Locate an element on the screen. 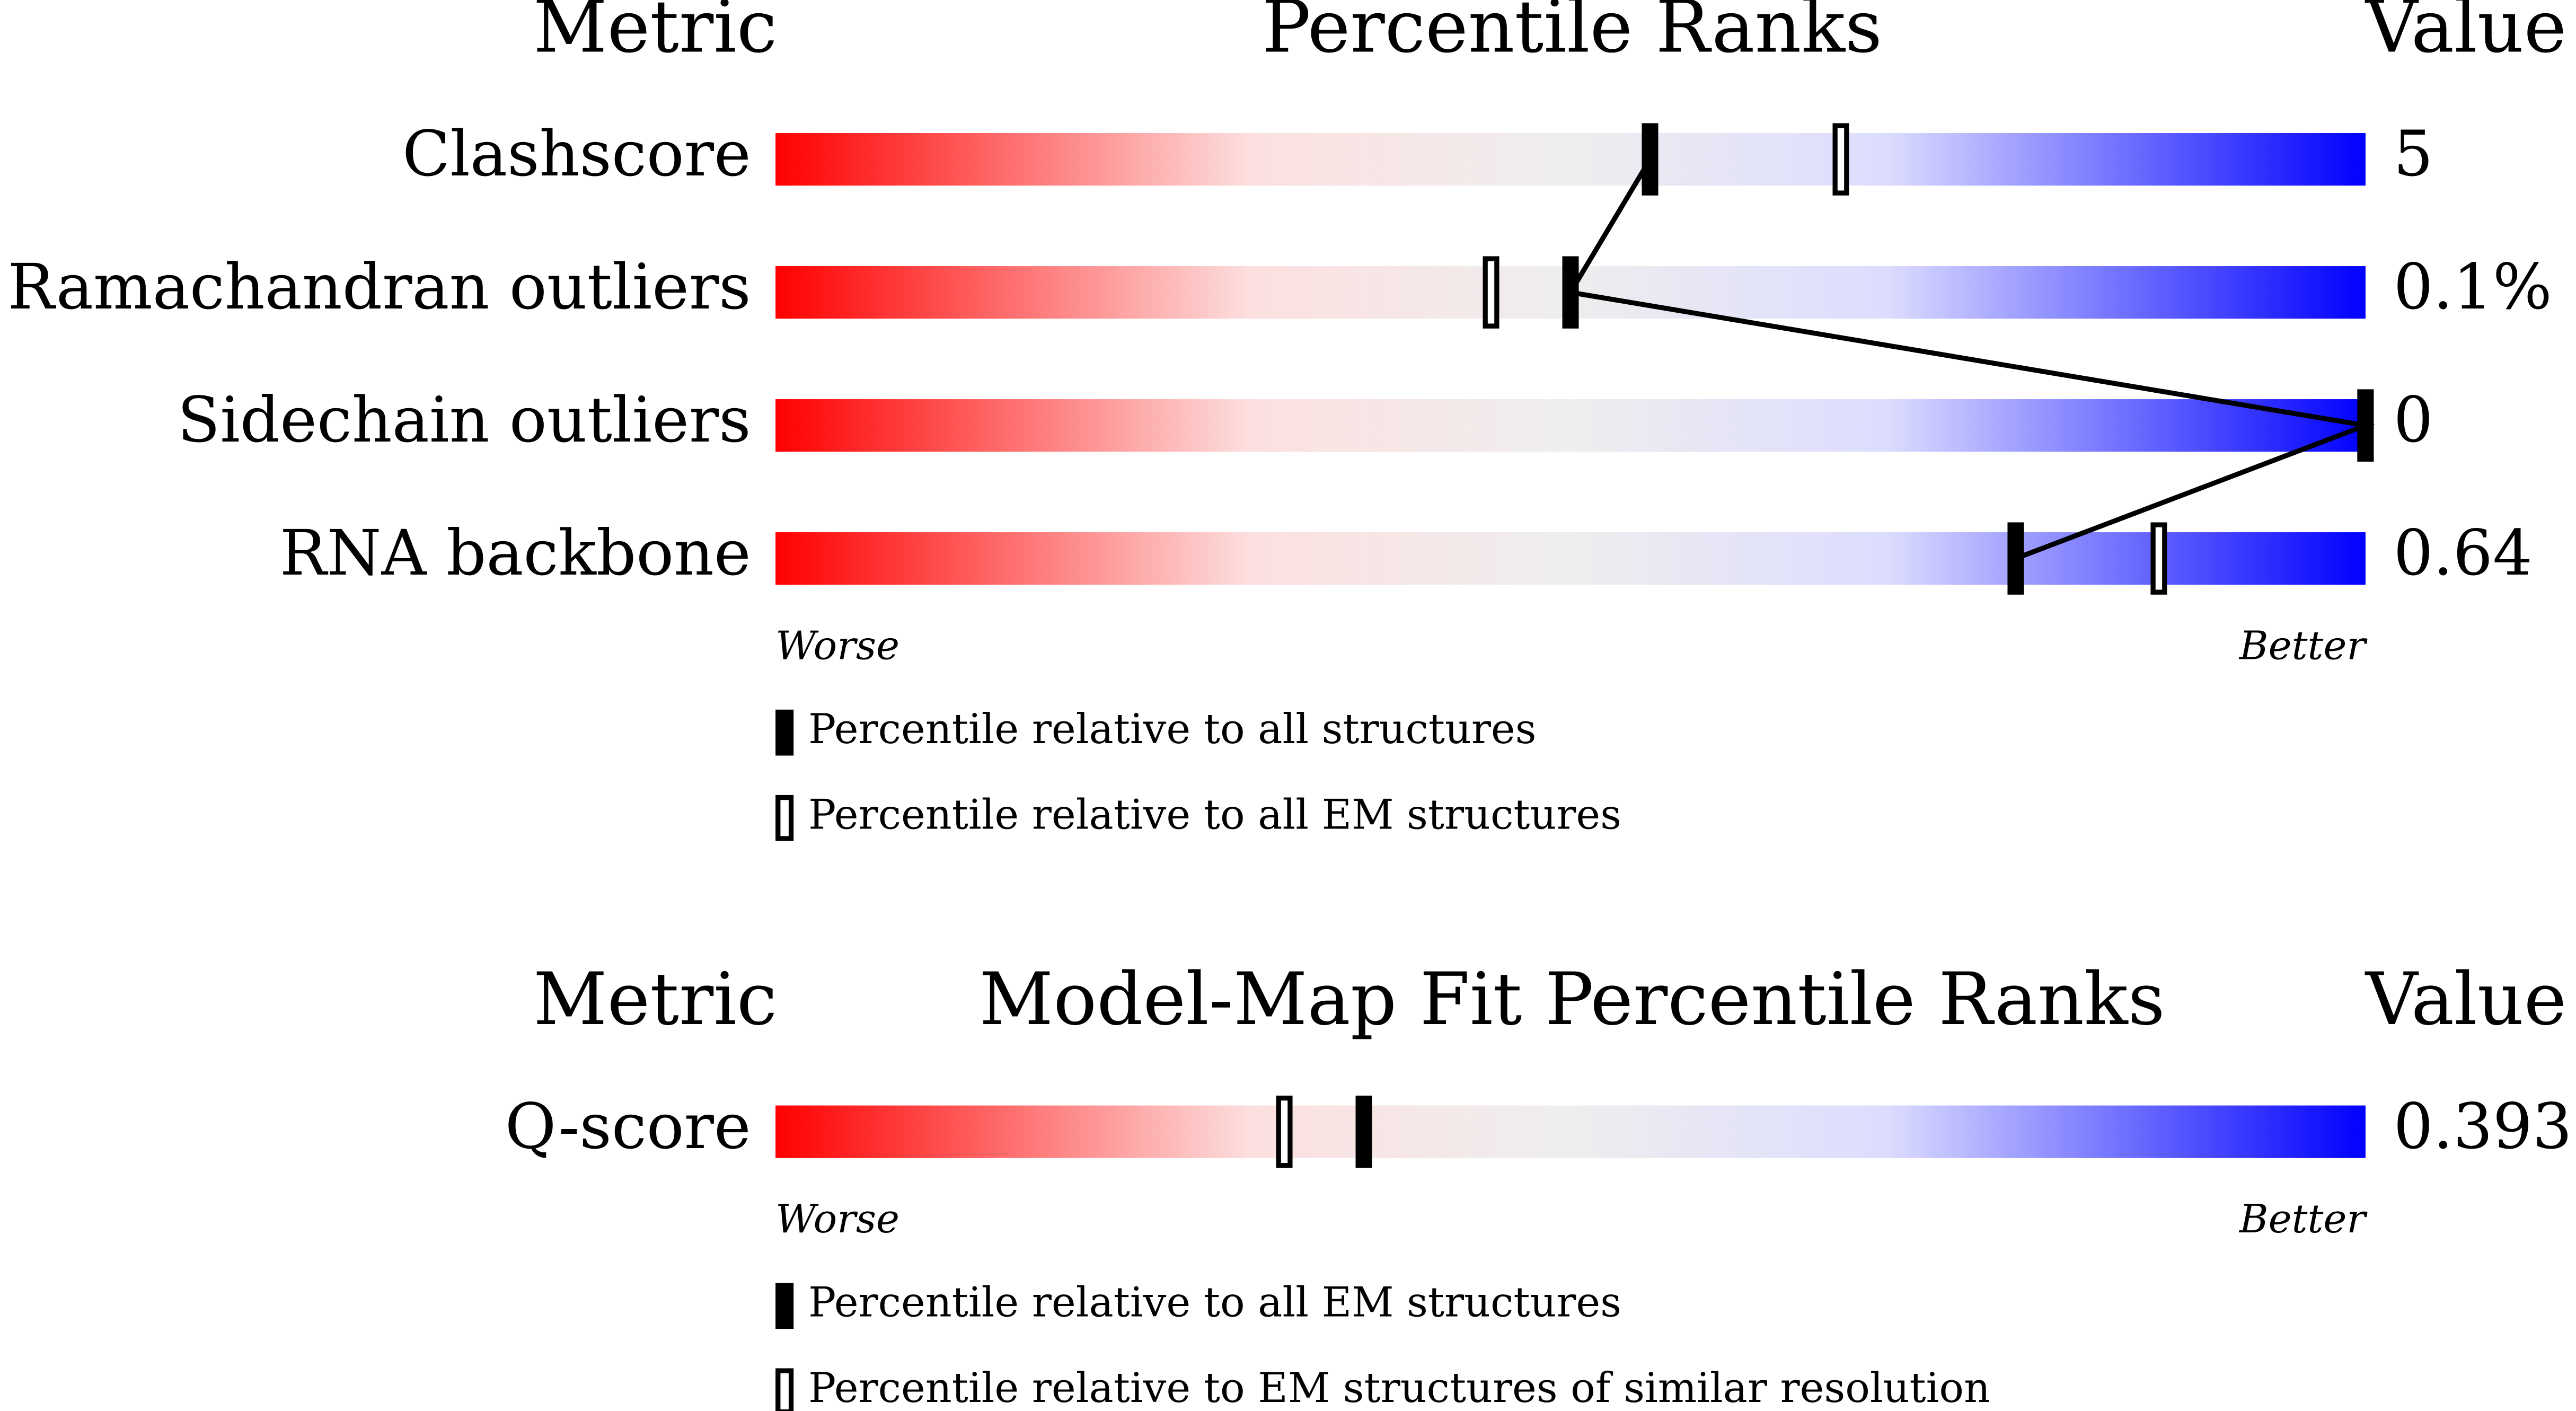  legend-label: Percentile relative to all structures is located at coordinates (1172, 729).